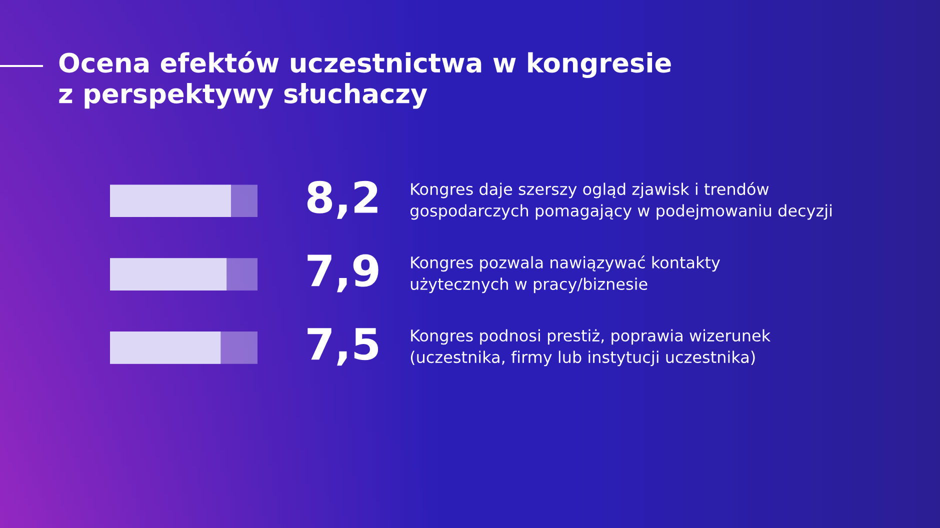  Describe the element at coordinates (590, 347) in the screenshot. I see `y-tick-label: Kongres podnosi prestiż, poprawia wizerunek (uczestnika, firmy lub instytucji uczestnika)` at that location.